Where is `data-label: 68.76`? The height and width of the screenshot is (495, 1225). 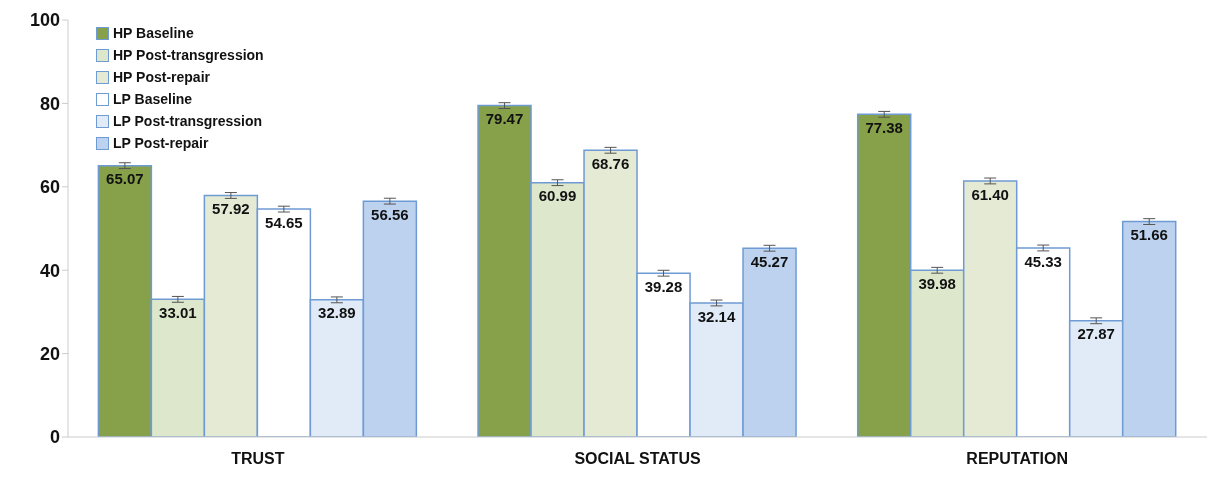
data-label: 68.76 is located at coordinates (610, 163).